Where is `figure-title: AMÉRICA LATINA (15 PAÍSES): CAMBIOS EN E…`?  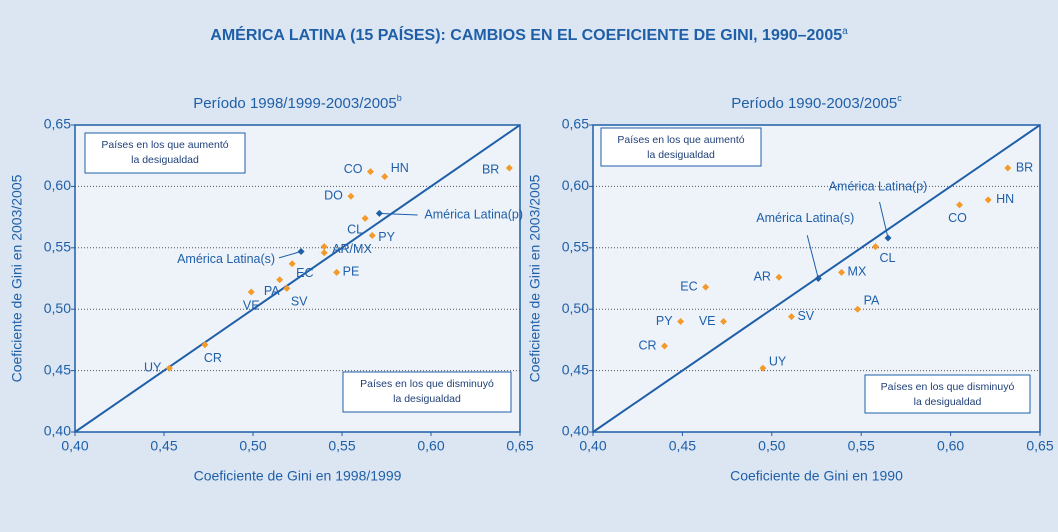 figure-title: AMÉRICA LATINA (15 PAÍSES): CAMBIOS EN E… is located at coordinates (529, 34).